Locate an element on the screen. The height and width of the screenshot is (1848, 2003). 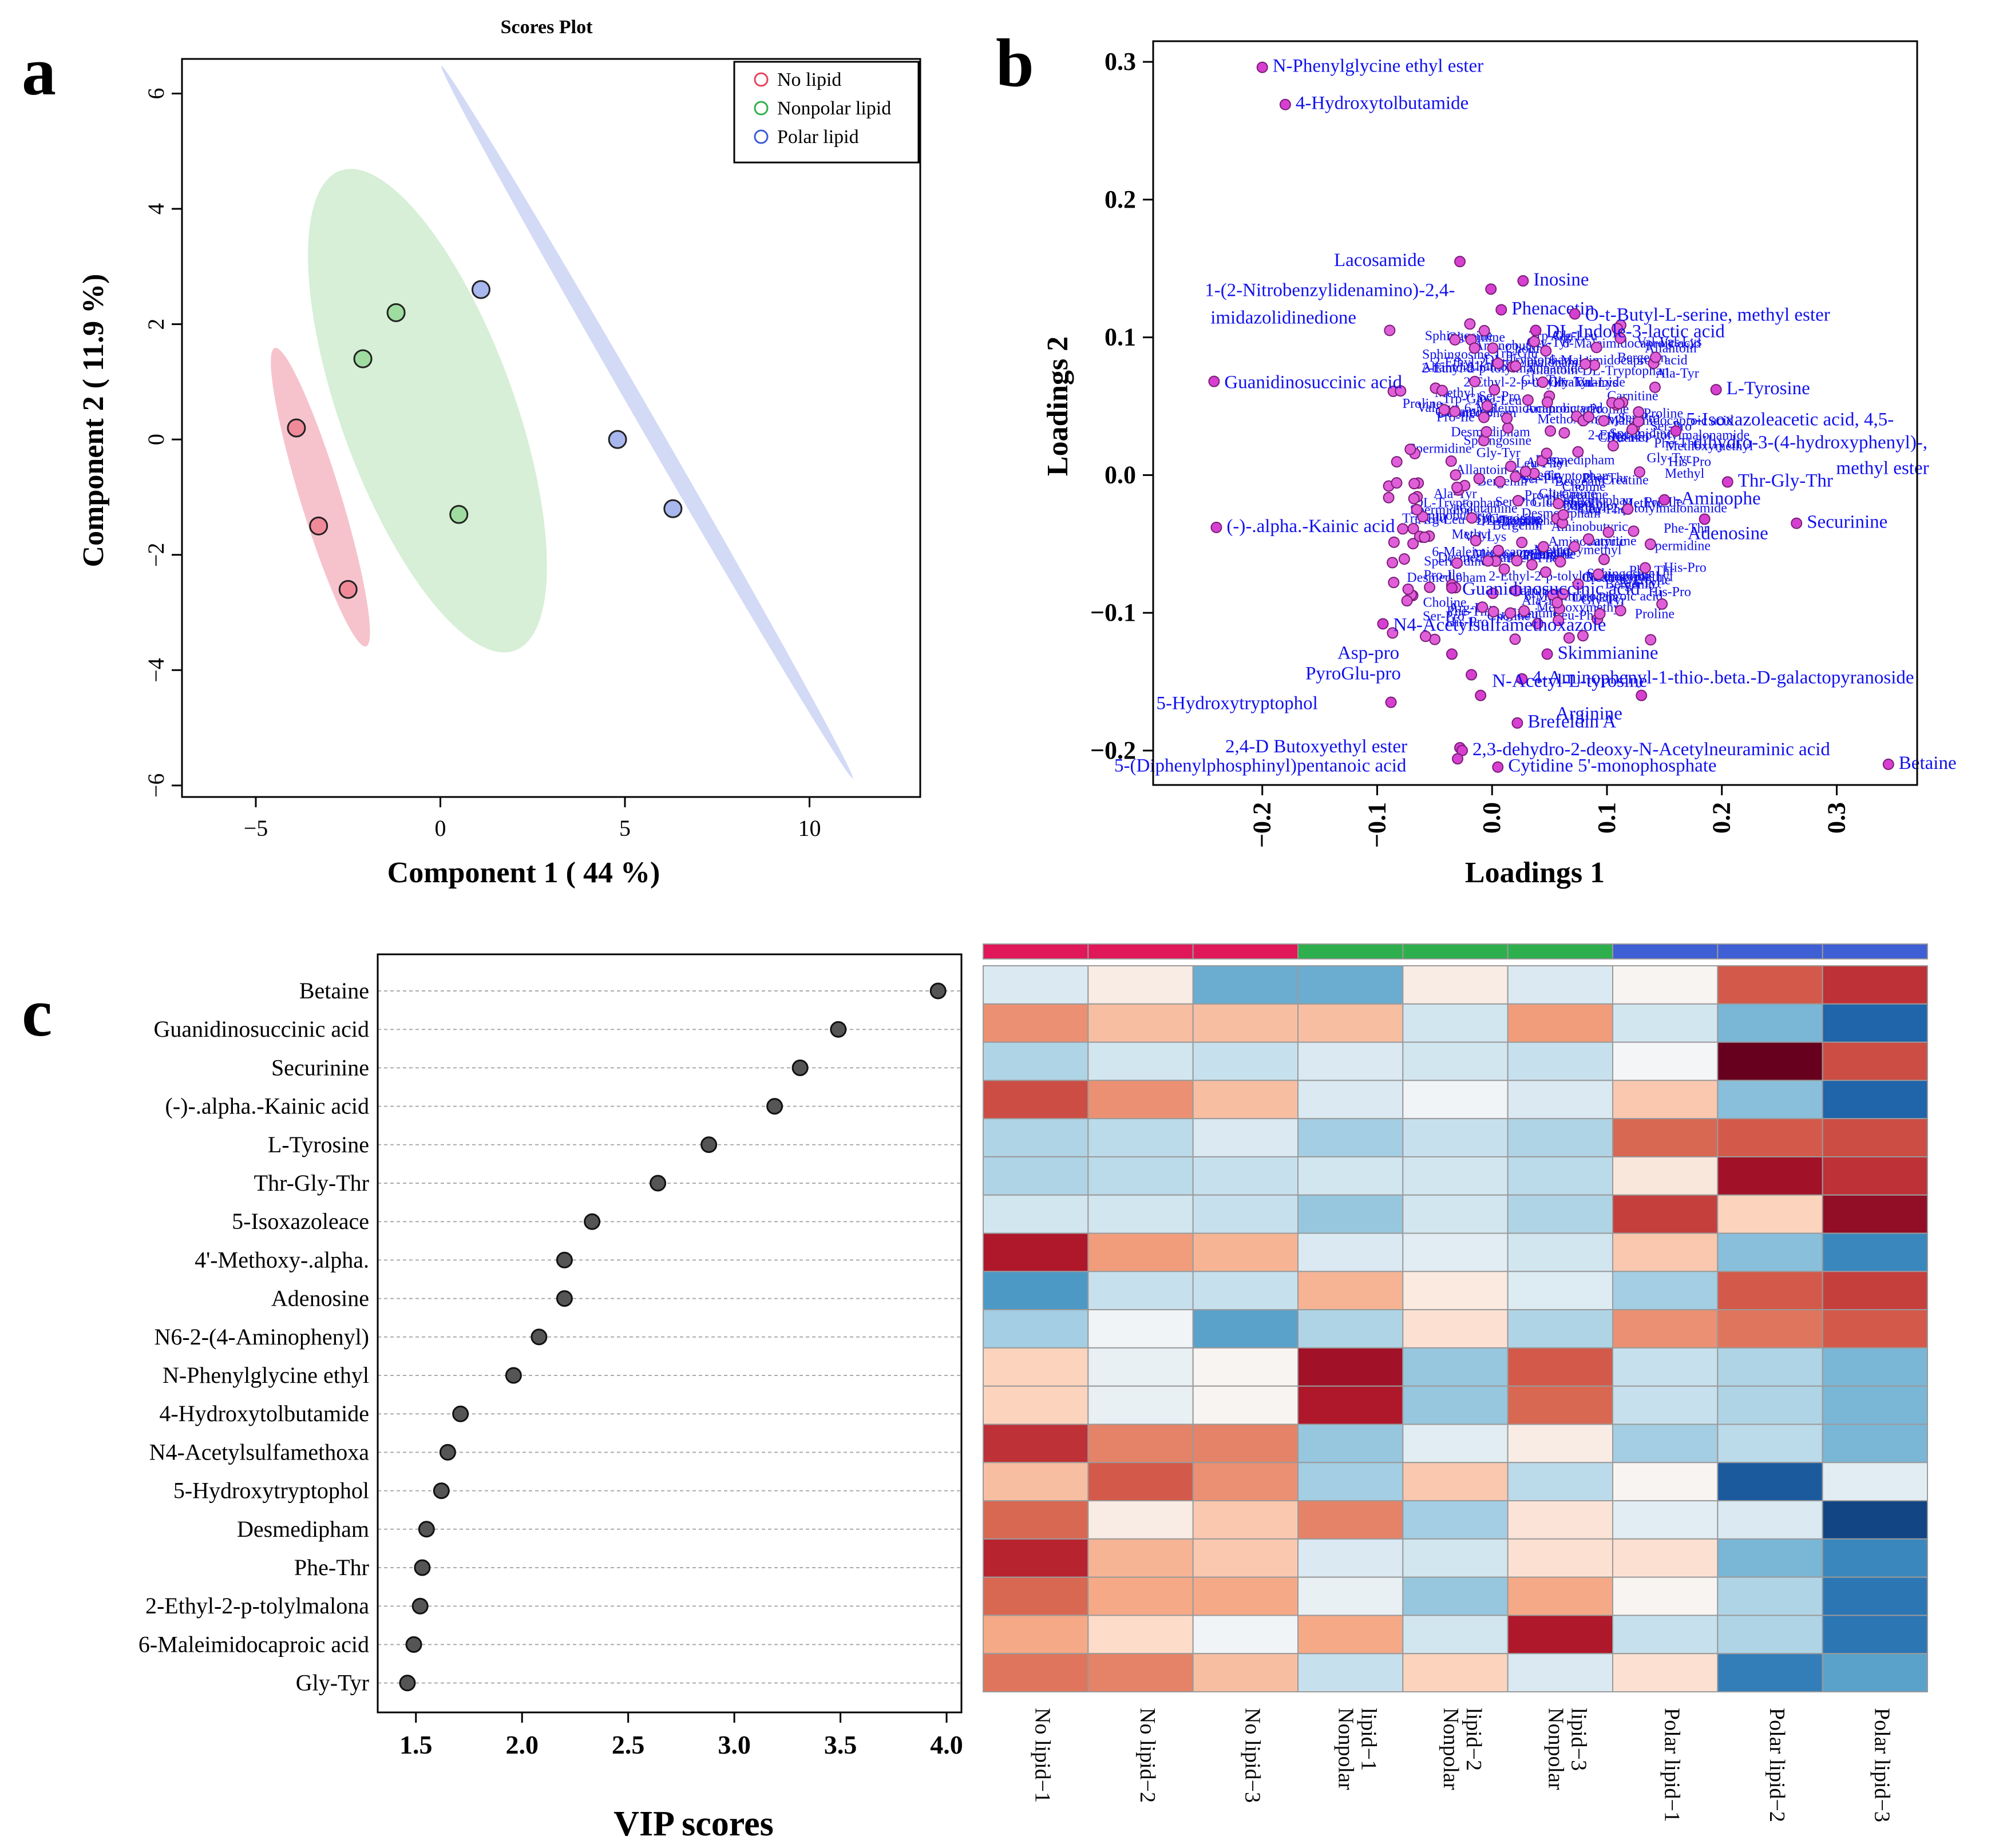
loading-label-small: Choline is located at coordinates (1445, 603).